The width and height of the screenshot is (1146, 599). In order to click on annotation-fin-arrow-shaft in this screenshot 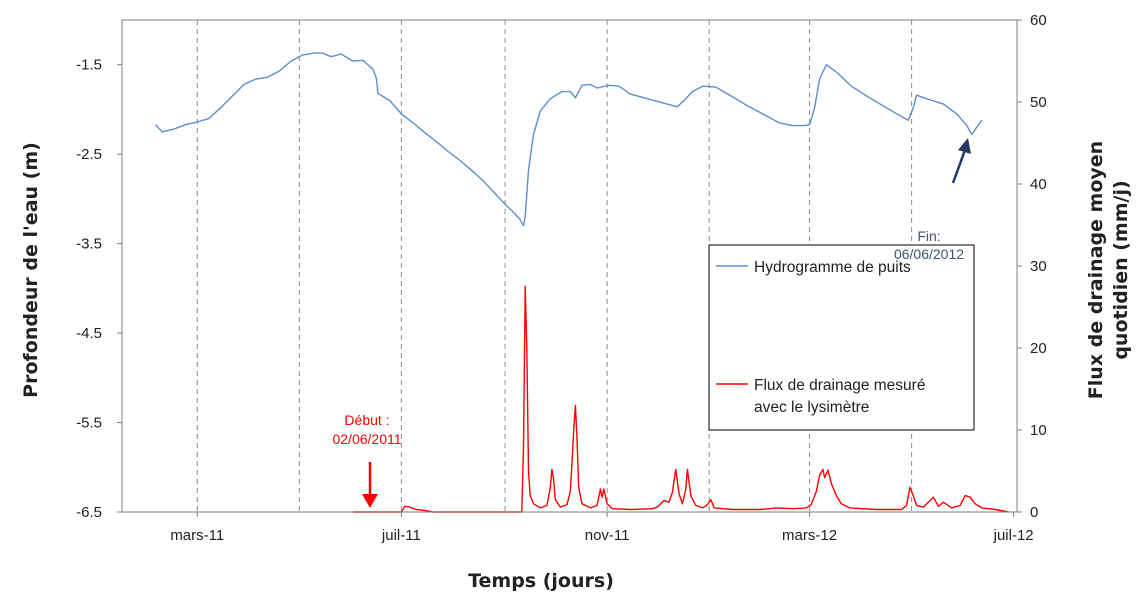, I will do `click(959, 166)`.